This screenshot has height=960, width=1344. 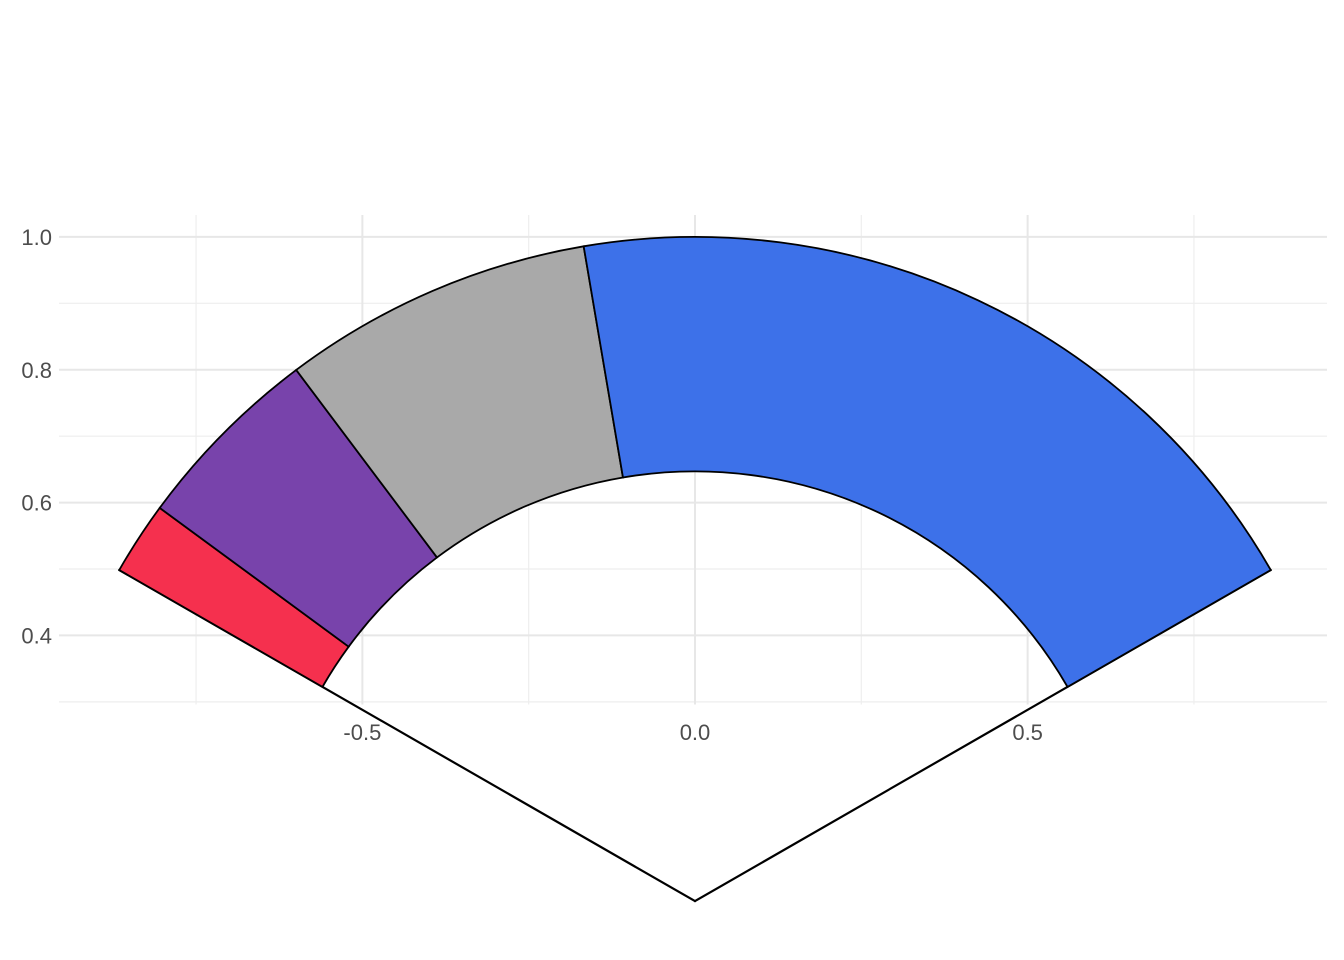 What do you see at coordinates (459, 402) in the screenshot?
I see `fan-gray-segment` at bounding box center [459, 402].